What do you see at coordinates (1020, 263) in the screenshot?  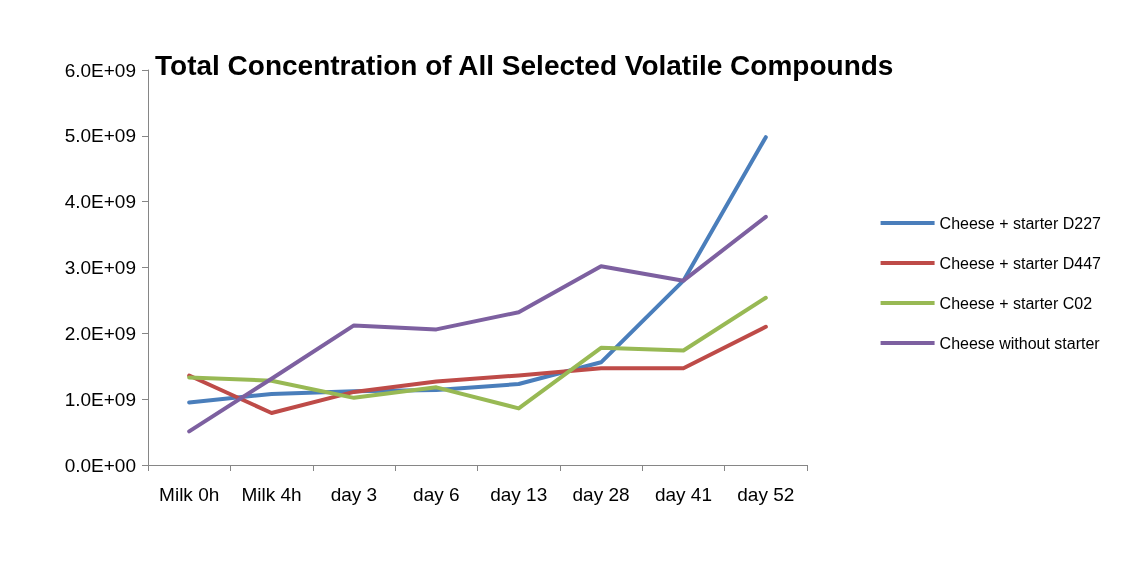 I see `legend-label: Cheese + starter D447` at bounding box center [1020, 263].